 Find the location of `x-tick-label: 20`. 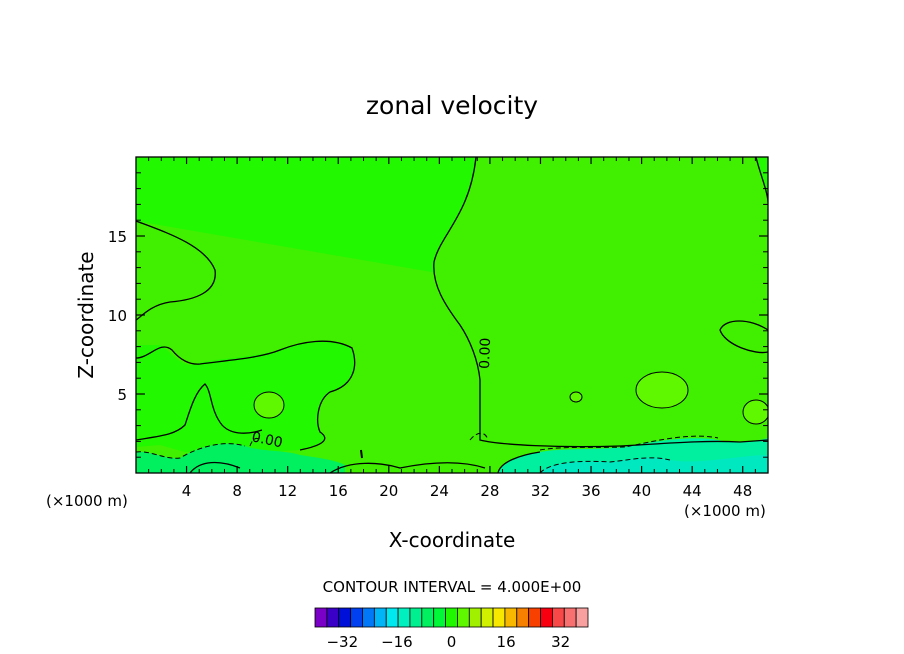

x-tick-label: 20 is located at coordinates (388, 491).